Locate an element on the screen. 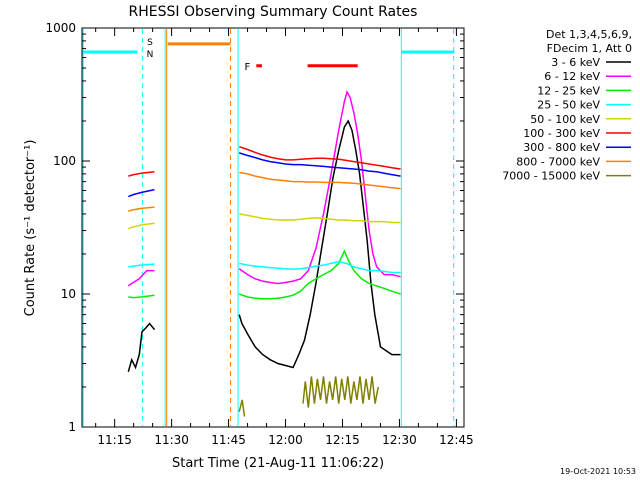 This screenshot has height=480, width=640. y-axis-label: Count Rate (s⁻¹ detector⁻¹) is located at coordinates (30, 228).